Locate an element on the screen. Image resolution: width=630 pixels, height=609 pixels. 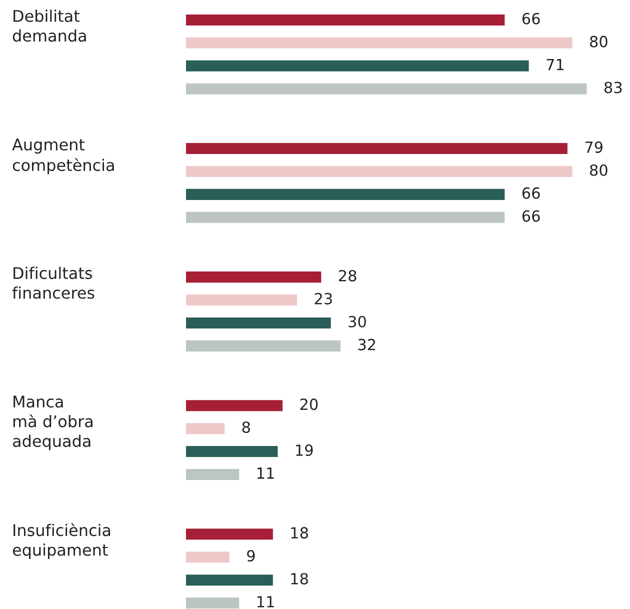
data-label: 32 is located at coordinates (367, 344).